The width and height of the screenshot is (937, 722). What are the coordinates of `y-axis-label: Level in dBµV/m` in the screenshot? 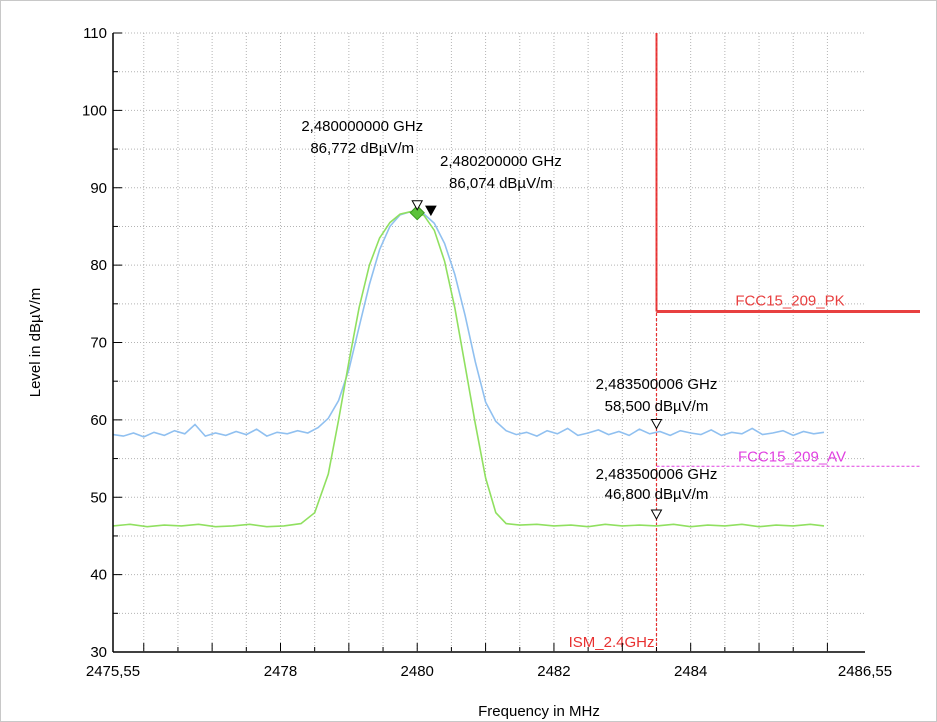 It's located at (35, 343).